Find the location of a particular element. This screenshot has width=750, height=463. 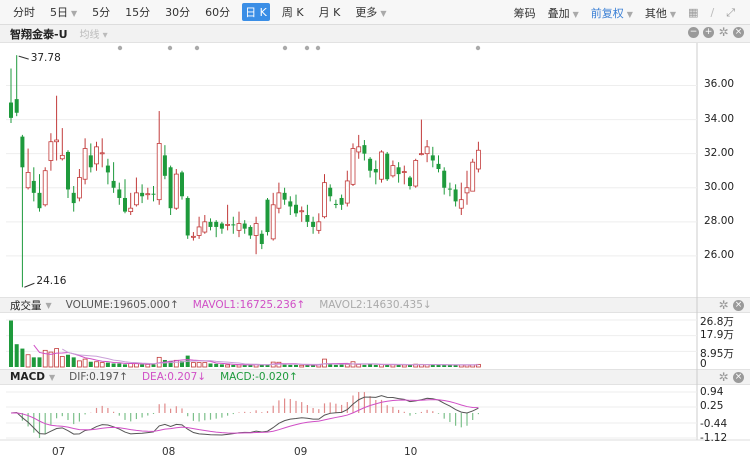

min-arrow is located at coordinates (29, 285).